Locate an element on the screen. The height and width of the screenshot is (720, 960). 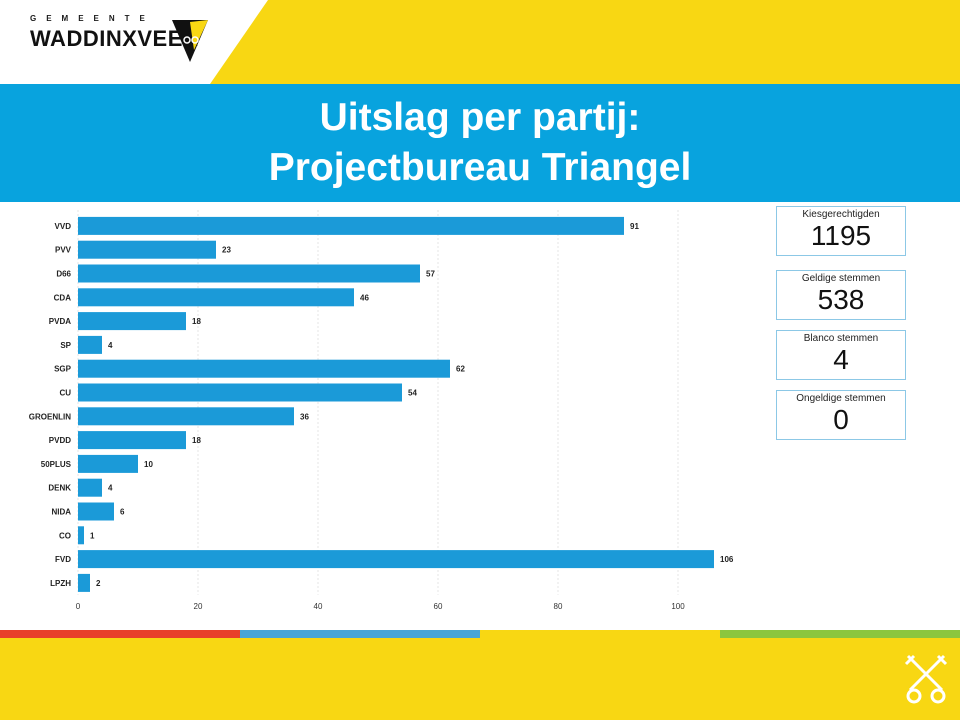
category-label: D66 is located at coordinates (63, 274).